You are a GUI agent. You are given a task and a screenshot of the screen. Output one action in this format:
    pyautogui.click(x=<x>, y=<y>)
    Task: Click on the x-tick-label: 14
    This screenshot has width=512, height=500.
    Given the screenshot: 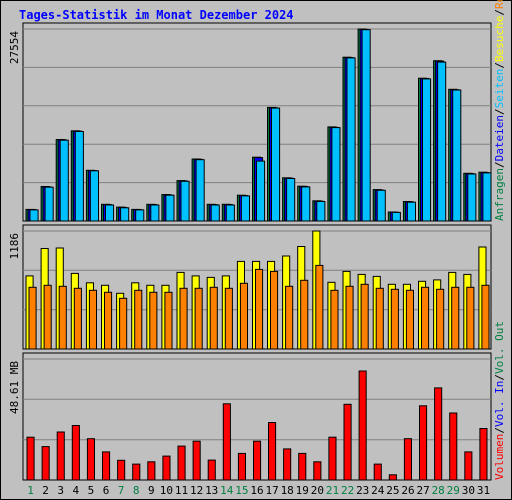 What is the action you would take?
    pyautogui.click(x=227, y=490)
    